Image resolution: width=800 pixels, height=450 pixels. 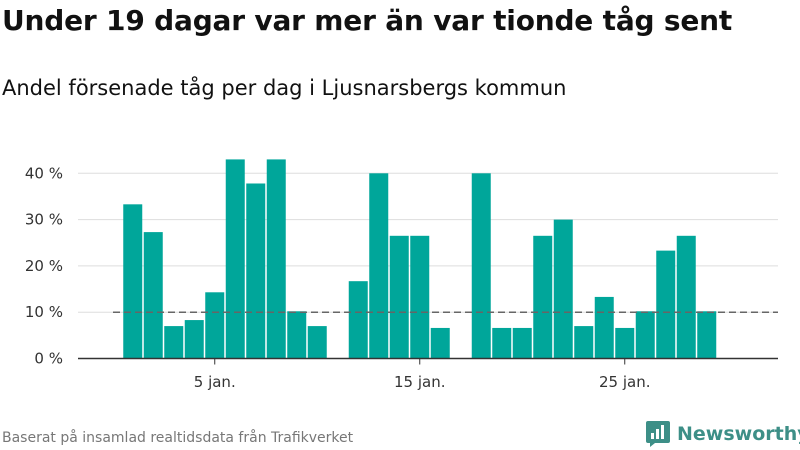 What do you see at coordinates (44, 266) in the screenshot?
I see `y-tick-label: 20 %` at bounding box center [44, 266].